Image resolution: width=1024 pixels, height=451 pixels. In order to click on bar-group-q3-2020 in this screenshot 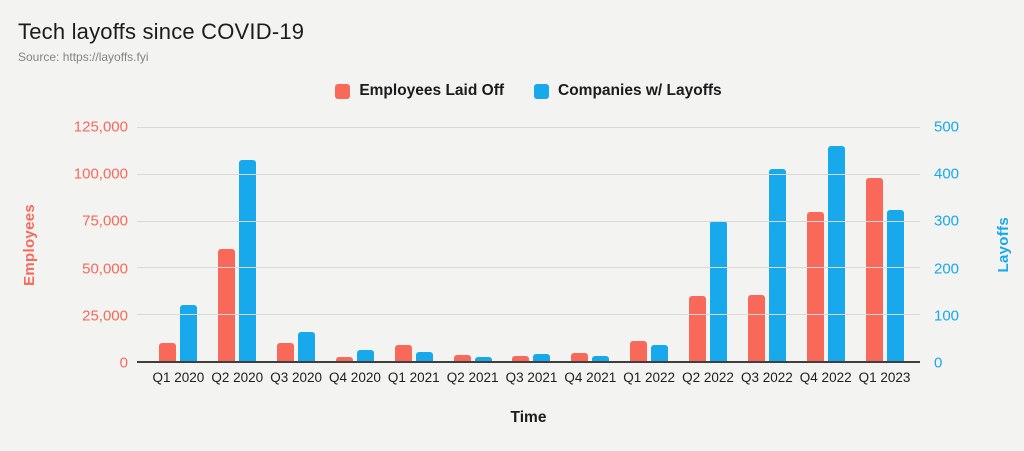, I will do `click(296, 244)`.